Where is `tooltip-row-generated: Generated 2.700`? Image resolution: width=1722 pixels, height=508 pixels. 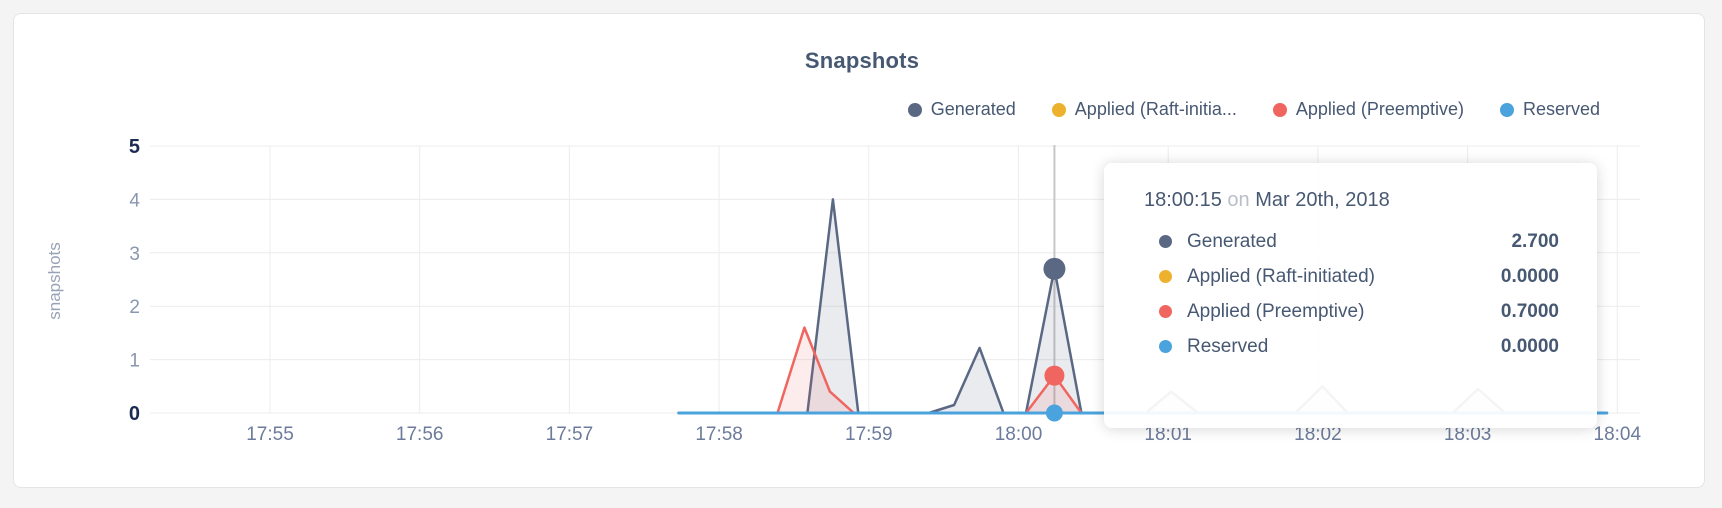
tooltip-row-generated: Generated 2.700 is located at coordinates (1351, 241).